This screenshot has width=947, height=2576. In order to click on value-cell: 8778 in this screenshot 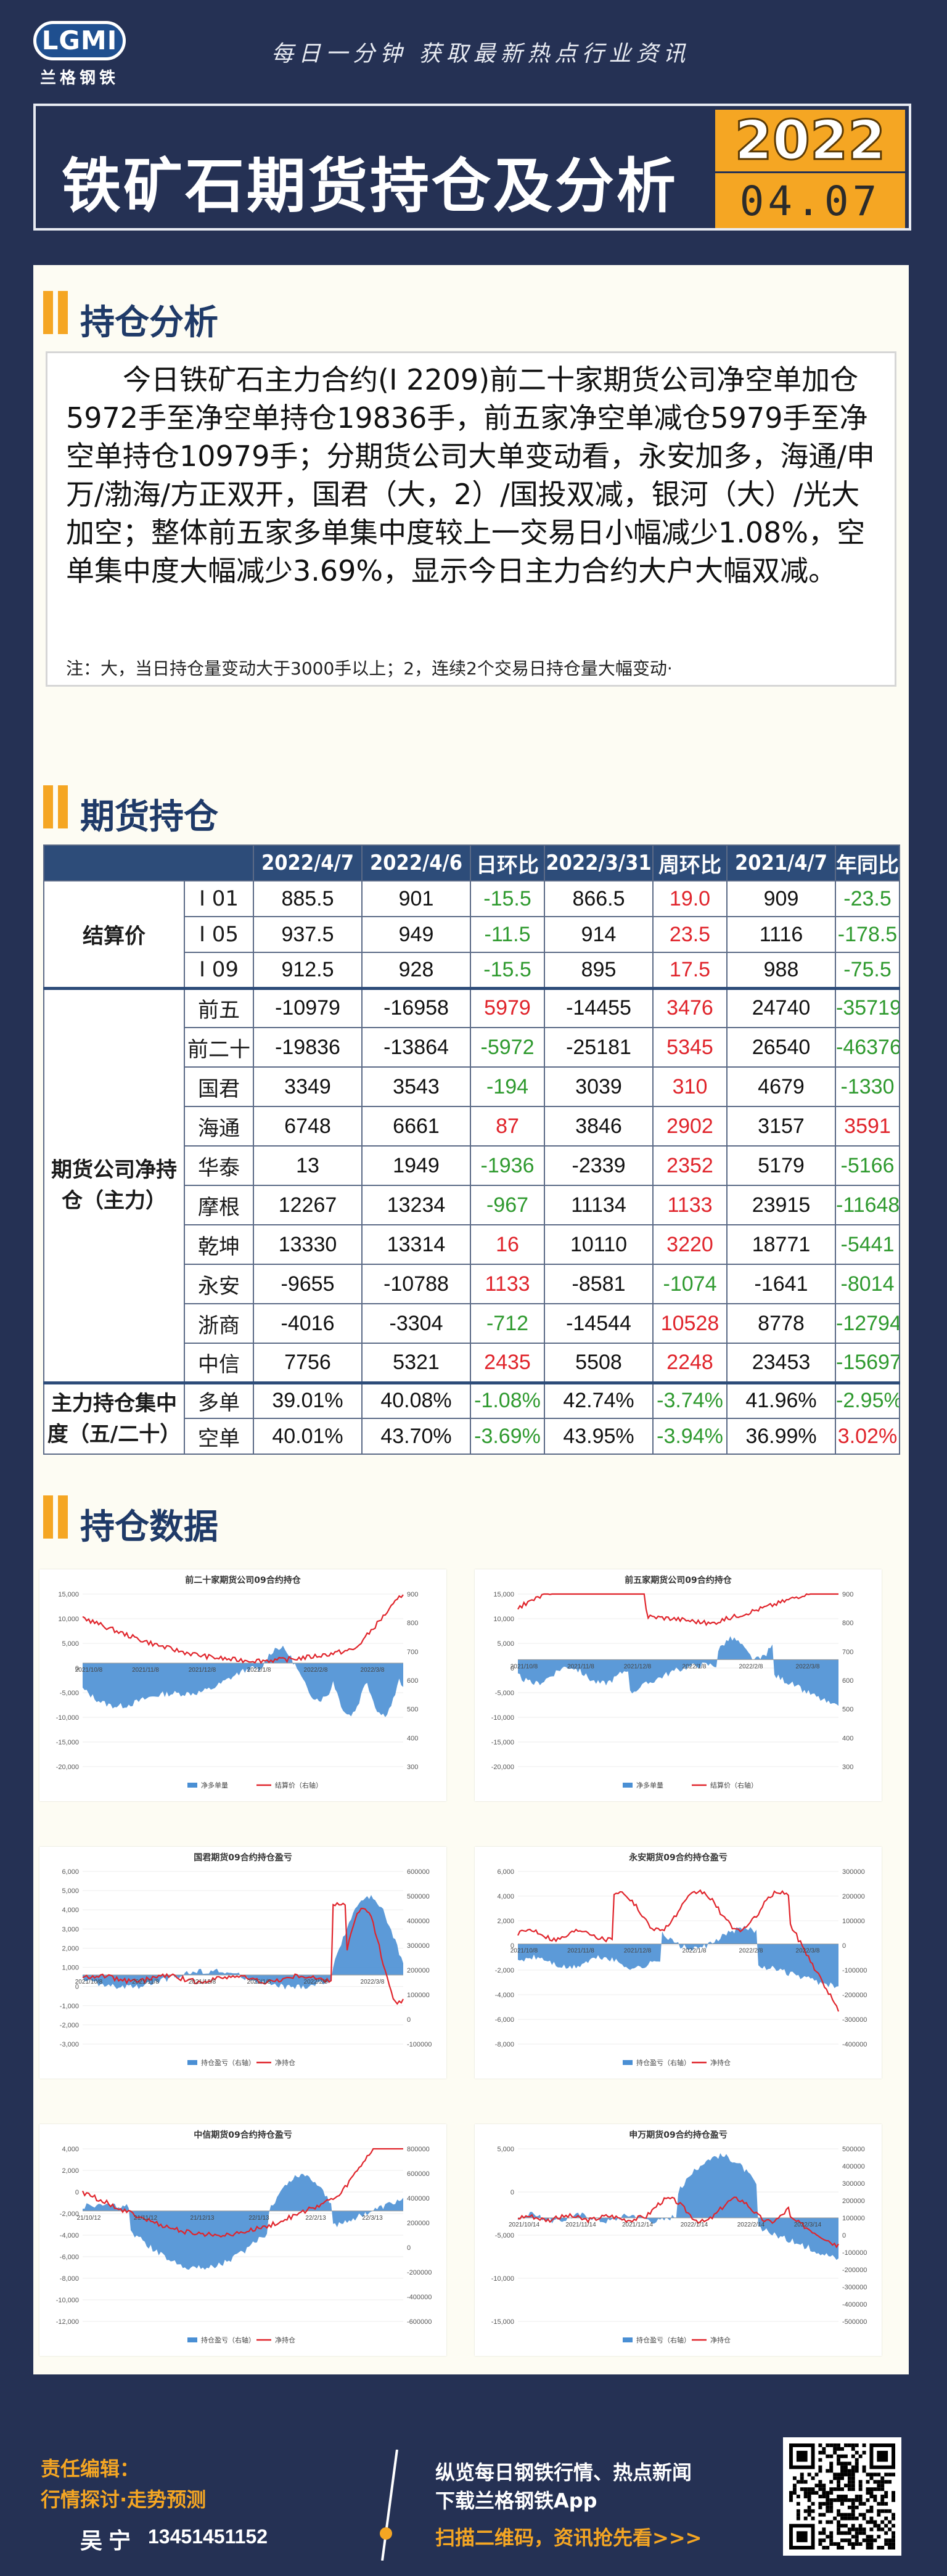, I will do `click(781, 1323)`.